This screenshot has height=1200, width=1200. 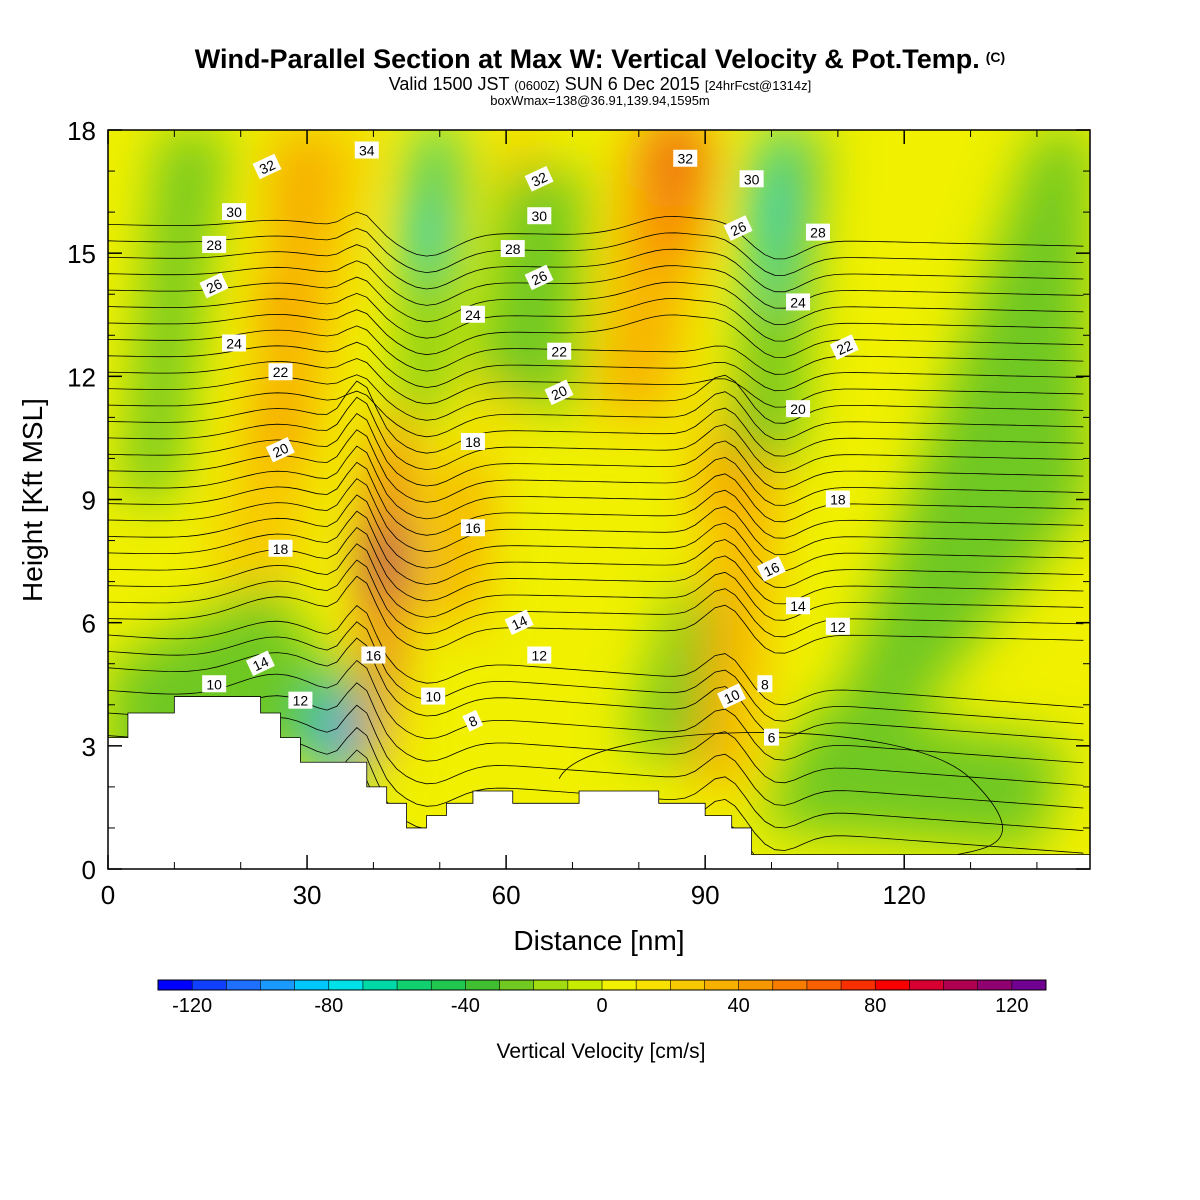 I want to click on theta-label-text: 16, so click(x=473, y=528).